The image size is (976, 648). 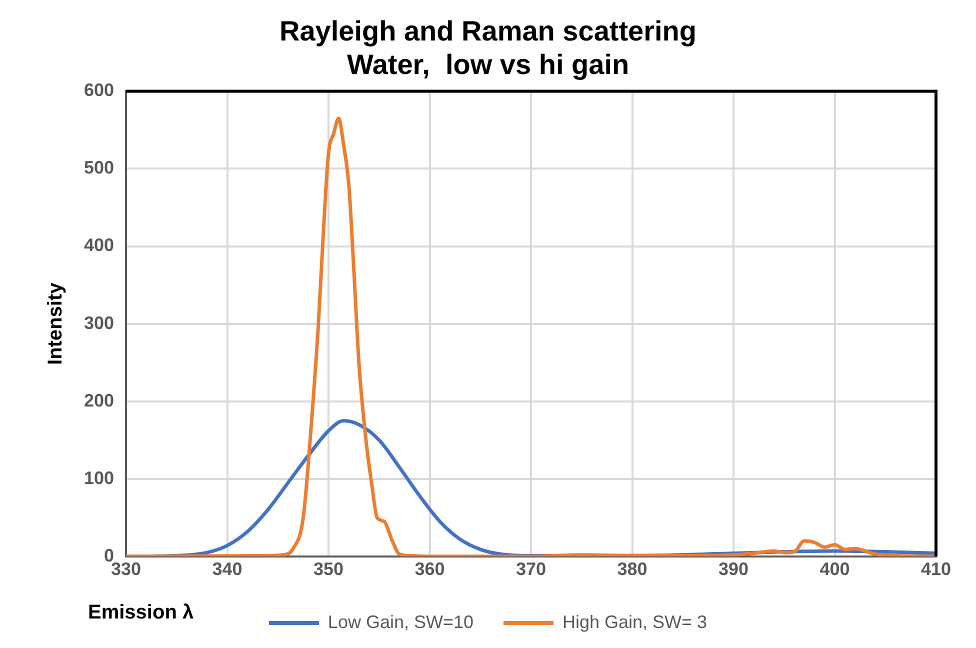 What do you see at coordinates (99, 478) in the screenshot?
I see `y-tick-label: 100` at bounding box center [99, 478].